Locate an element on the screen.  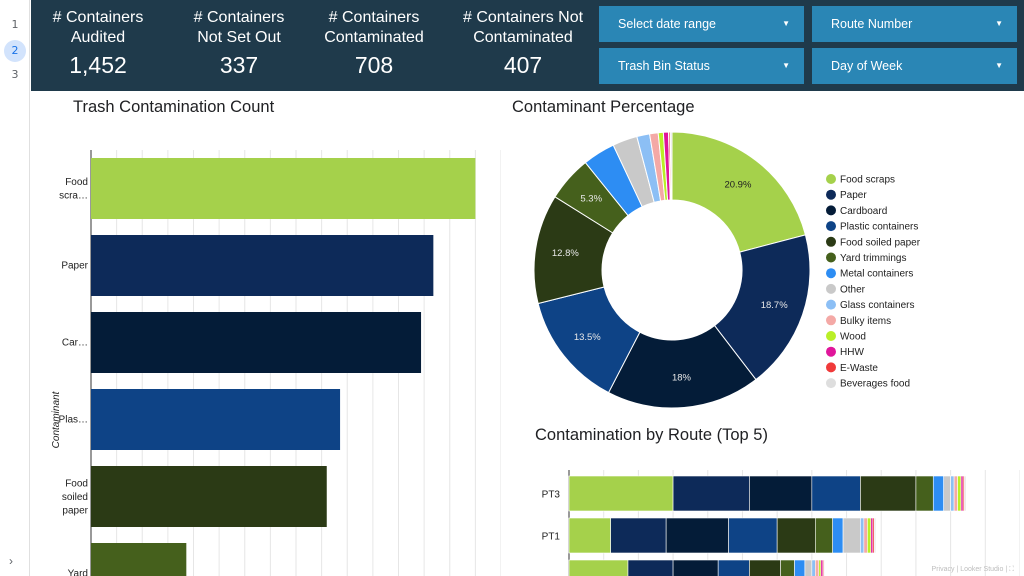
kpi-label: # Containers is located at coordinates (374, 17).